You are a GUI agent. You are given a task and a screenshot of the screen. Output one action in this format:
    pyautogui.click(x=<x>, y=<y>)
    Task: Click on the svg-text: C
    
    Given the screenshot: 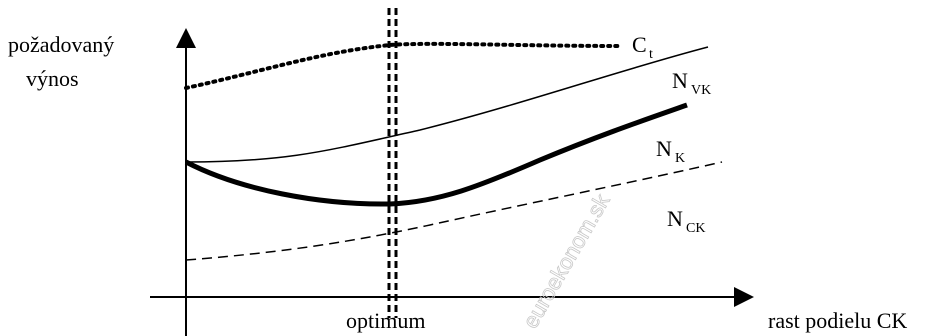 What is the action you would take?
    pyautogui.click(x=639, y=44)
    